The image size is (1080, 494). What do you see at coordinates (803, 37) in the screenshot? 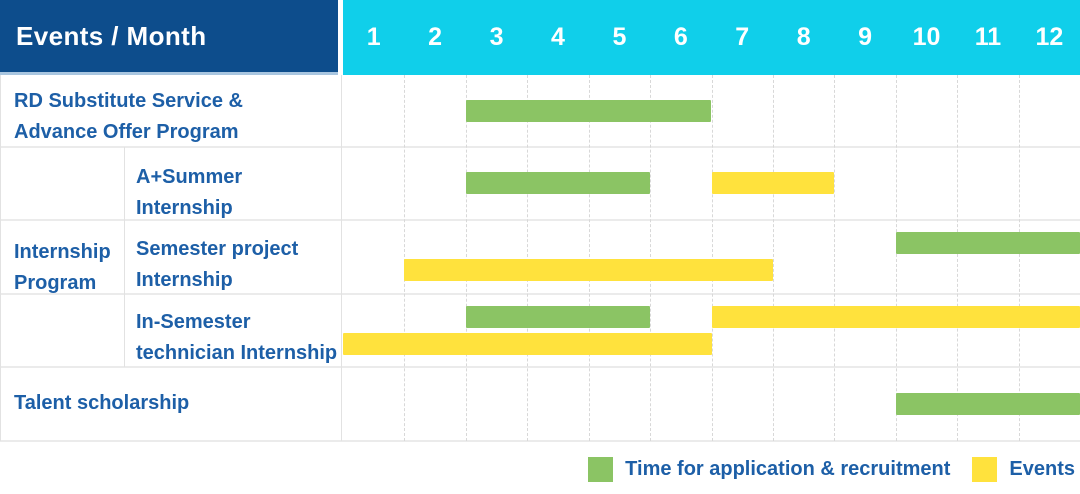
I see `month-header-cell: 8` at bounding box center [803, 37].